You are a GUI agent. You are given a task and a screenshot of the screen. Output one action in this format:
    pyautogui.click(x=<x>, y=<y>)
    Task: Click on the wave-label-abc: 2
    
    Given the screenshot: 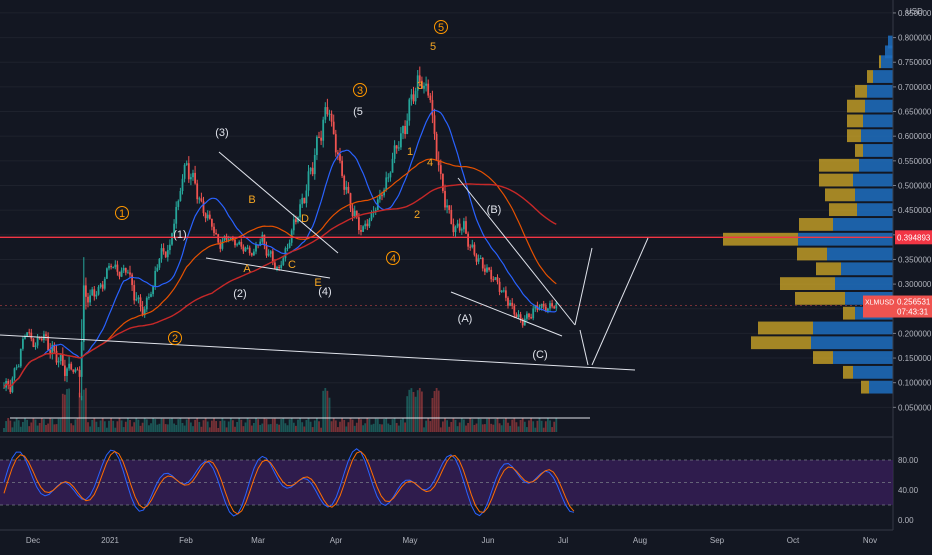 What is the action you would take?
    pyautogui.click(x=417, y=215)
    